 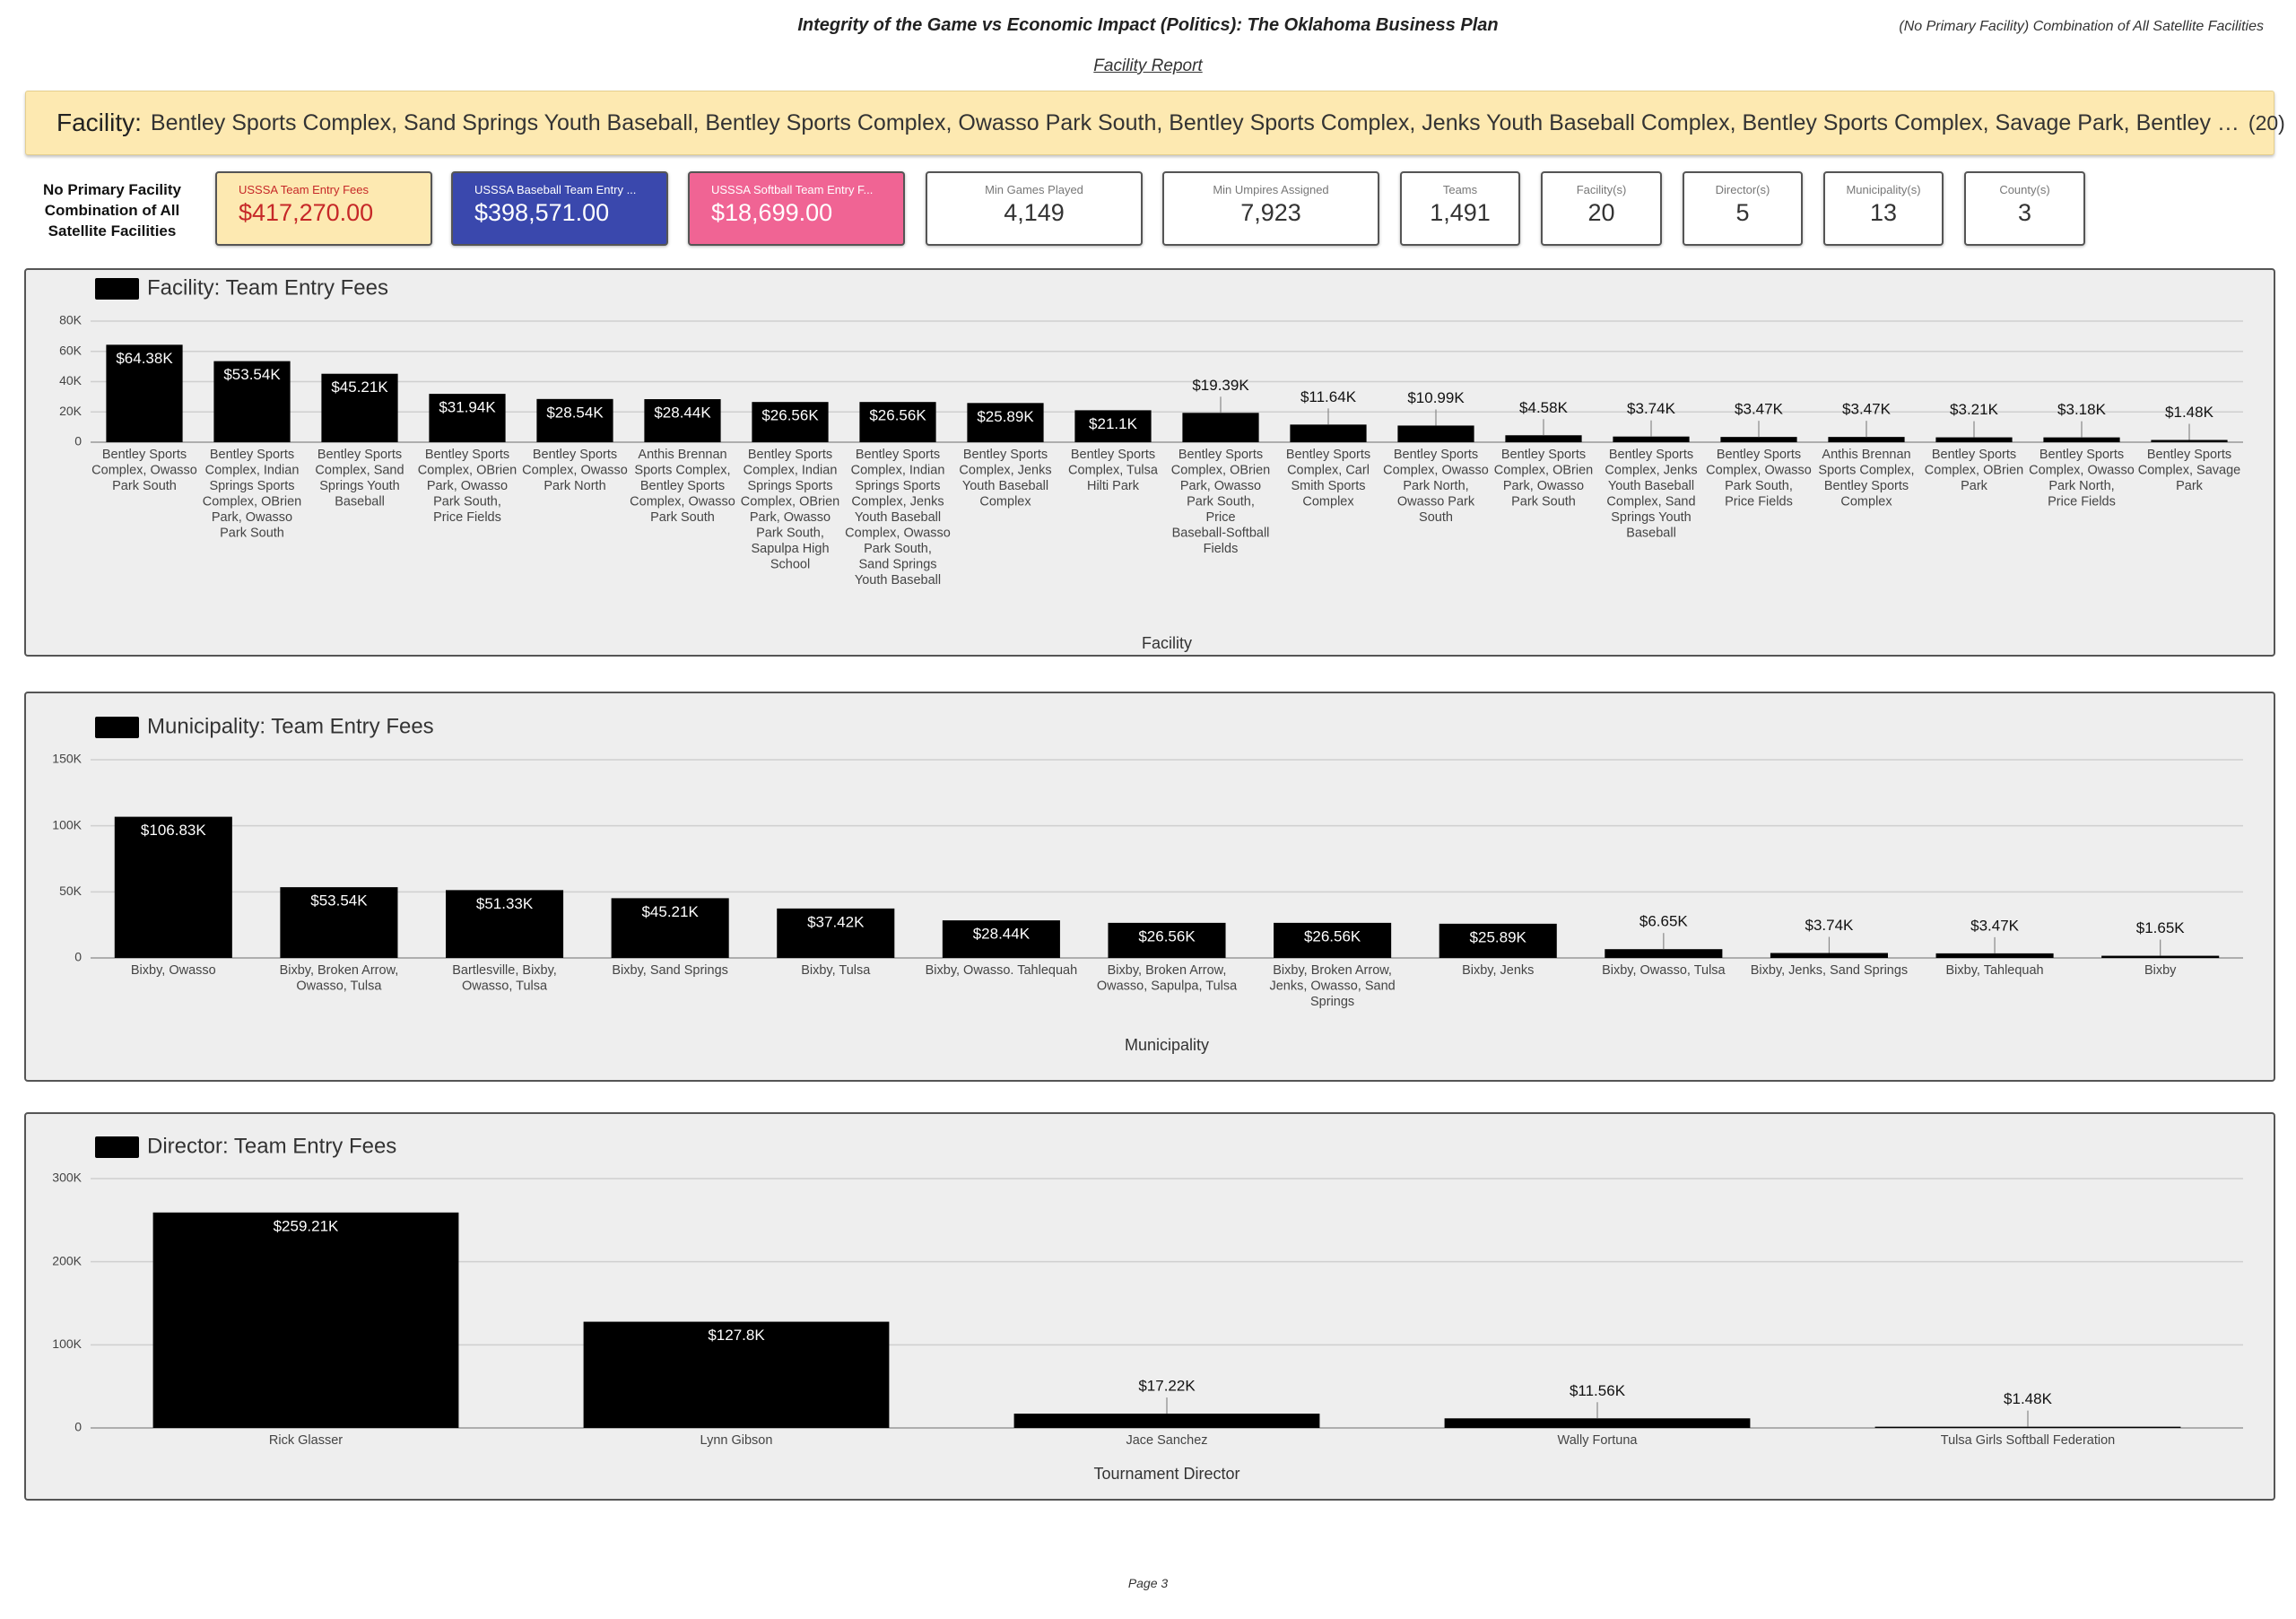 What do you see at coordinates (306, 212) in the screenshot?
I see `scorecard-value: $417,270.00` at bounding box center [306, 212].